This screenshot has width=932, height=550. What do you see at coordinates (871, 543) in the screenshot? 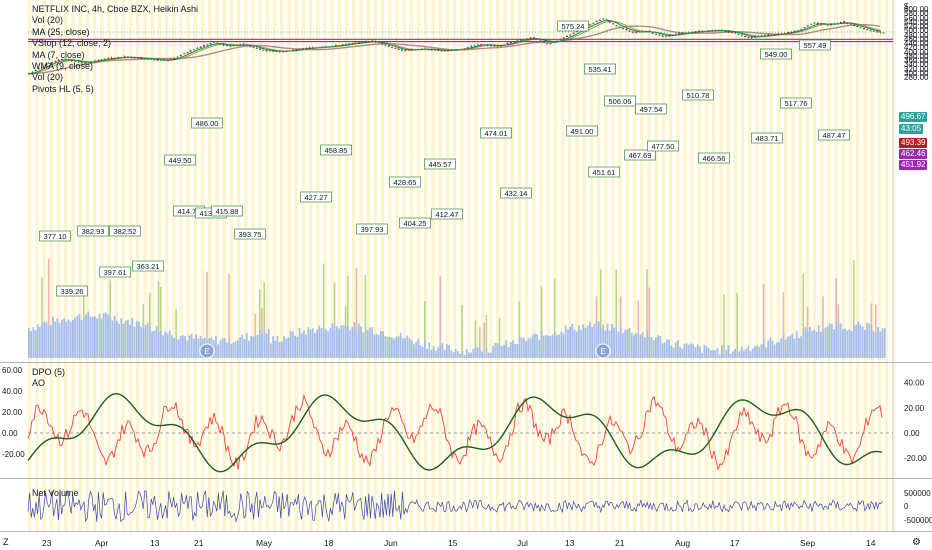
I see `time-label: 14` at bounding box center [871, 543].